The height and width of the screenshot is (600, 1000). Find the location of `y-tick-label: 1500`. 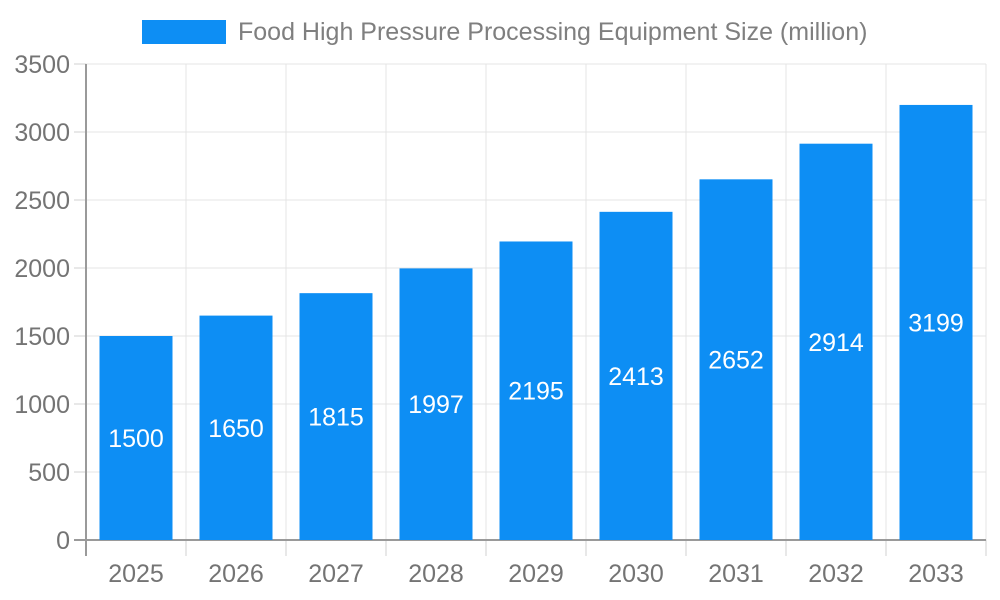

y-tick-label: 1500 is located at coordinates (42, 337).